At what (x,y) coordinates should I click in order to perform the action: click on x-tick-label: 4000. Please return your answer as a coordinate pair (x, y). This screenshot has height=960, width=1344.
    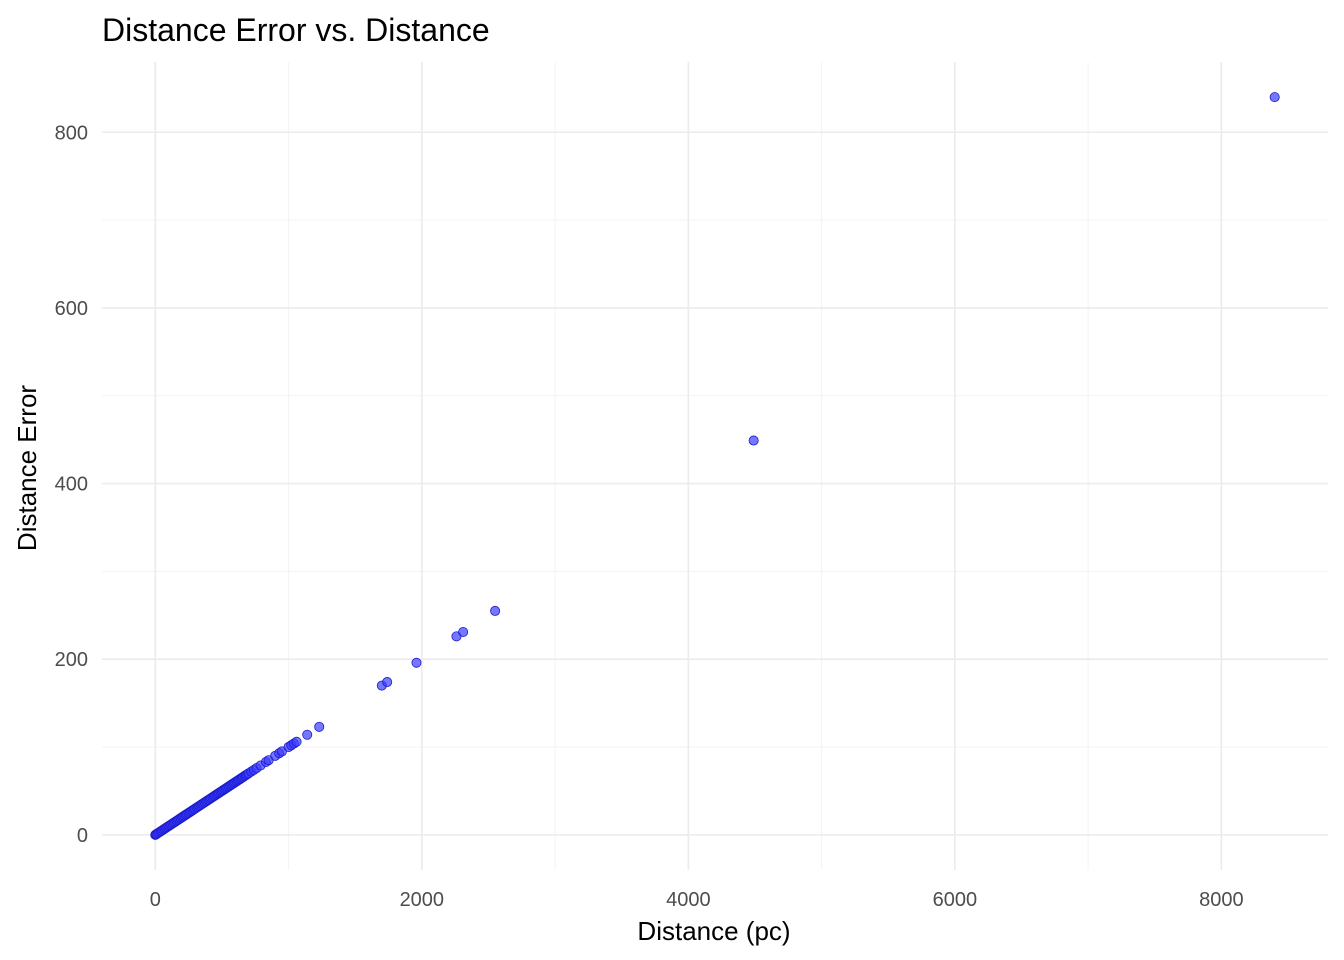
    Looking at the image, I should click on (688, 900).